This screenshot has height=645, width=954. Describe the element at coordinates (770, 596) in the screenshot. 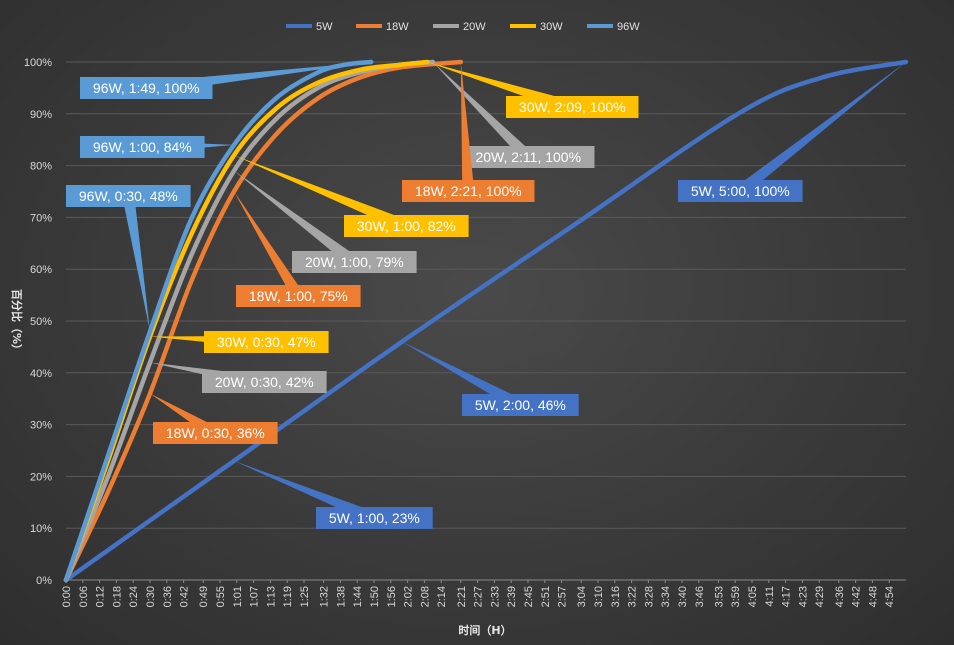

I see `x-tick-label: 4:11` at that location.